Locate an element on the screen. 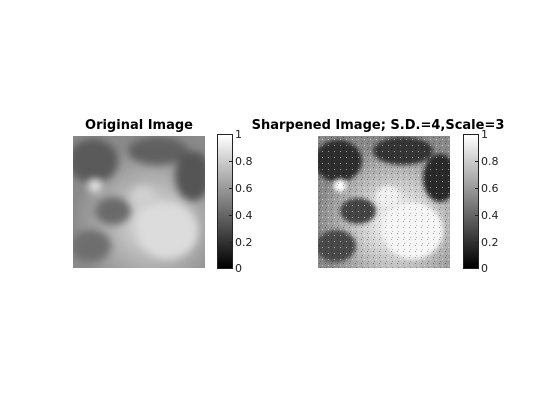 This screenshot has height=420, width=559. sharpened-colorbar-label: 1 is located at coordinates (484, 134).